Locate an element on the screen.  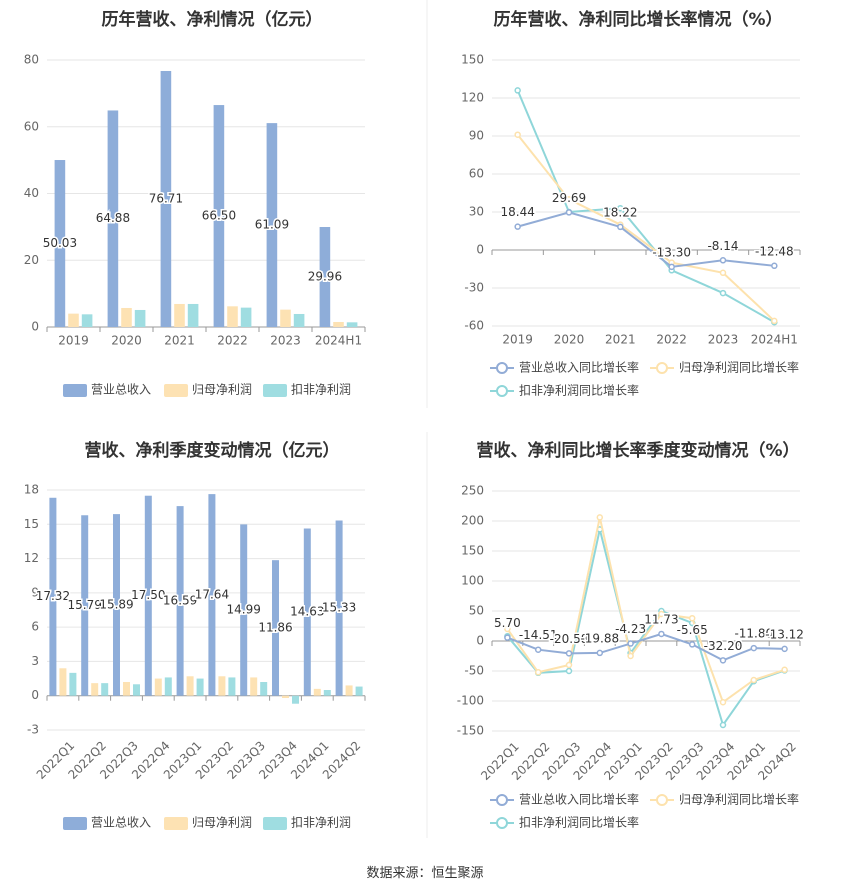
line-data-label: -11.80 is located at coordinates (753, 634).